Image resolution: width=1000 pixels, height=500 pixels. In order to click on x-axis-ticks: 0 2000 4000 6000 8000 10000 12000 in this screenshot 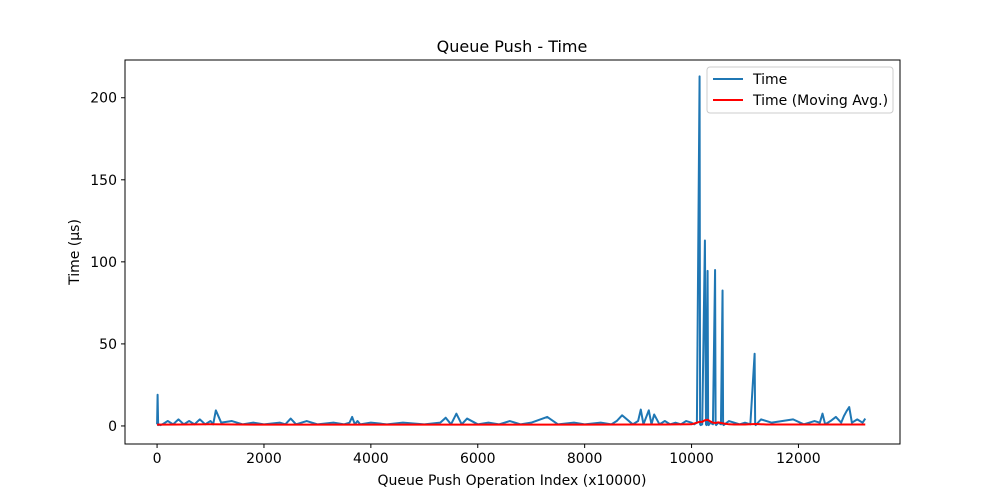, I will do `click(487, 455)`.